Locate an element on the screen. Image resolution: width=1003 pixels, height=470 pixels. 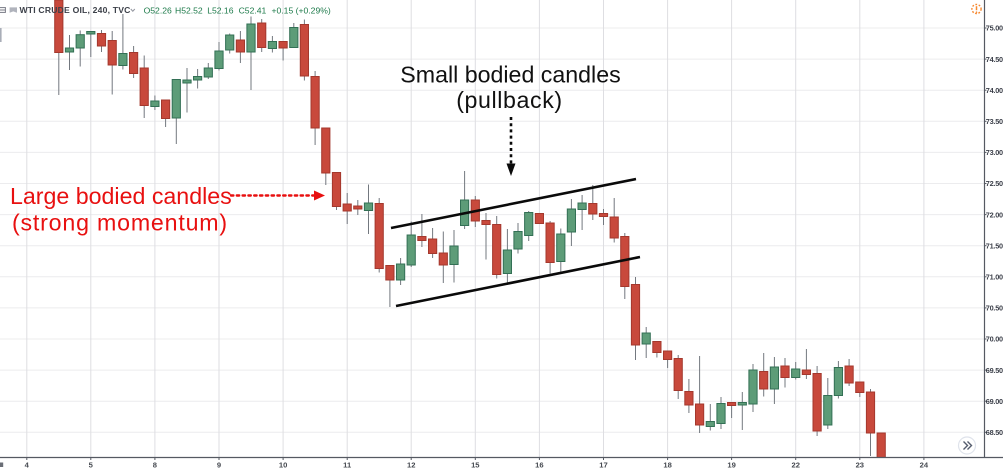
svg-text: 71.00 is located at coordinates (994, 277).